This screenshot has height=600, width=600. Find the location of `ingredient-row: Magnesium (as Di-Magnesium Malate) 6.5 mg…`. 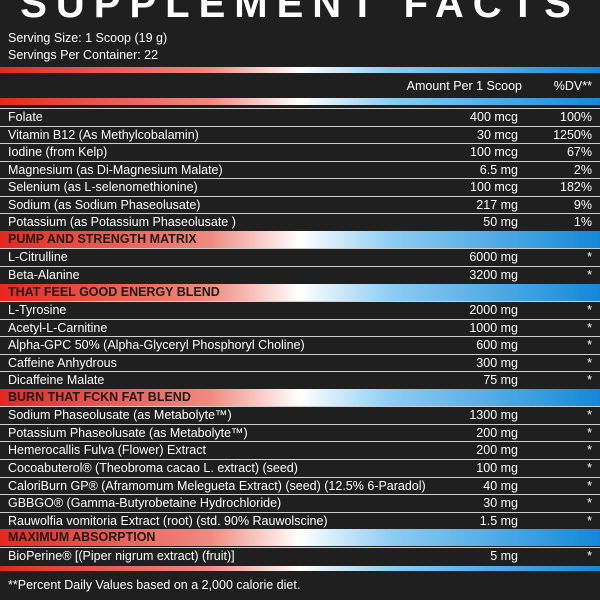

ingredient-row: Magnesium (as Di-Magnesium Malate) 6.5 mg… is located at coordinates (300, 169).